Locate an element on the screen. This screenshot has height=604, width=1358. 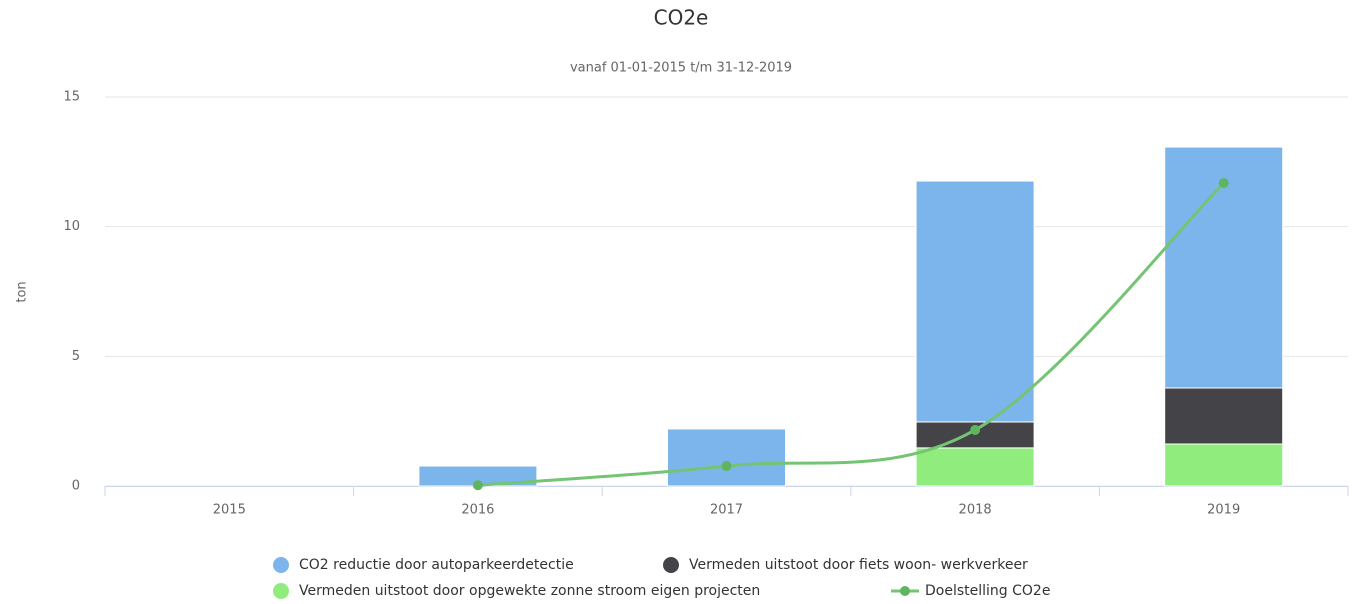
y-tick-label: 5 is located at coordinates (76, 356).